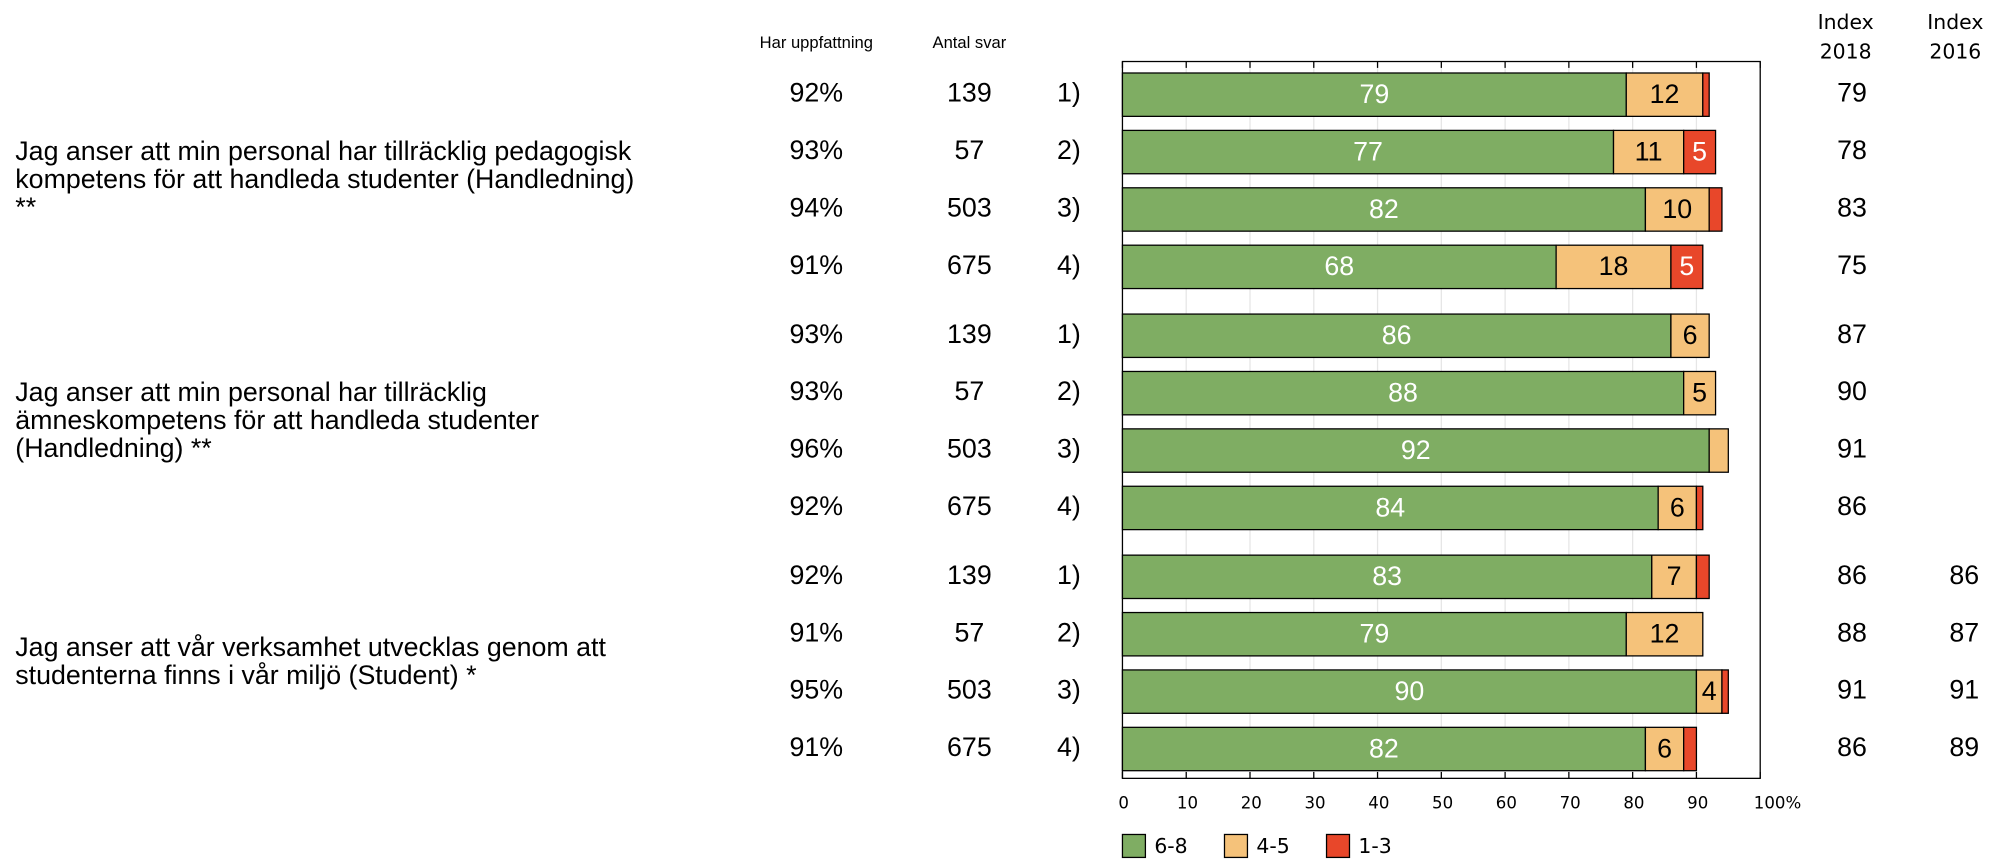  What do you see at coordinates (1964, 747) in the screenshot?
I see `index-2016: 89` at bounding box center [1964, 747].